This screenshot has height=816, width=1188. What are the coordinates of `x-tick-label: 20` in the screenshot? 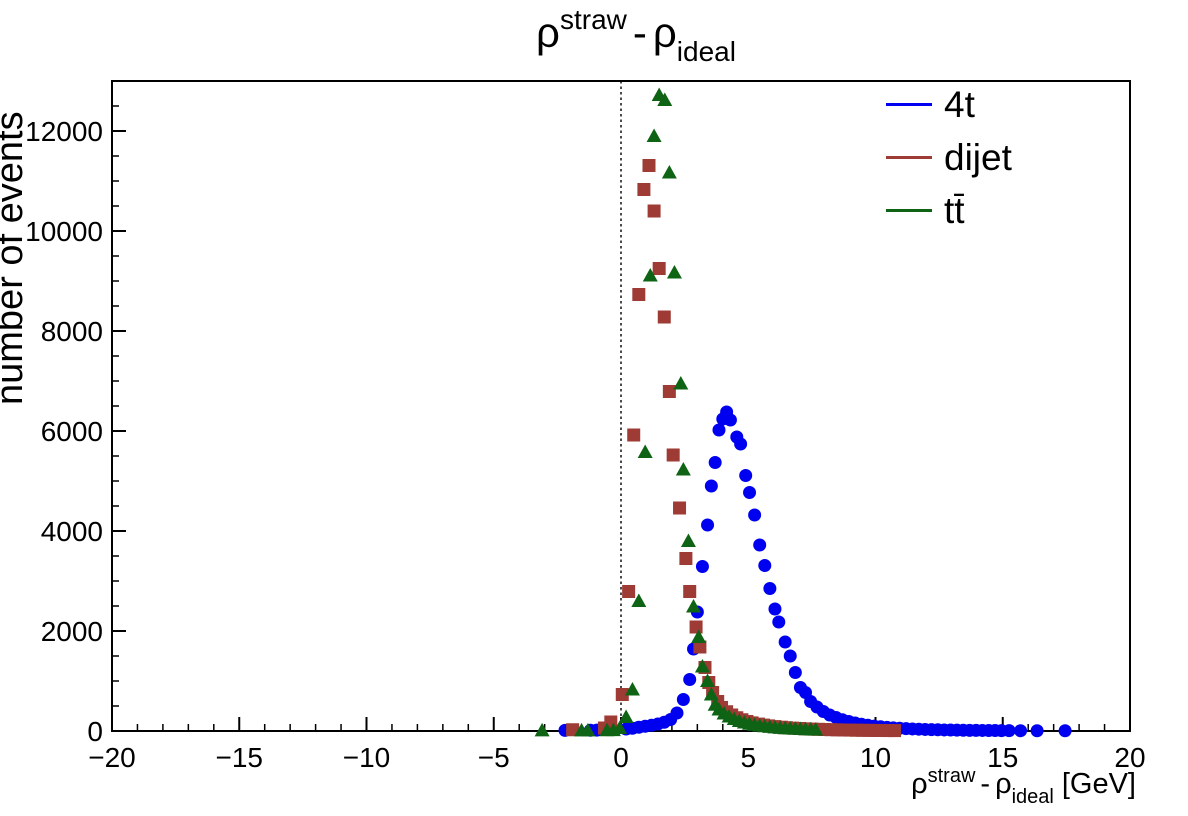 It's located at (1129, 757).